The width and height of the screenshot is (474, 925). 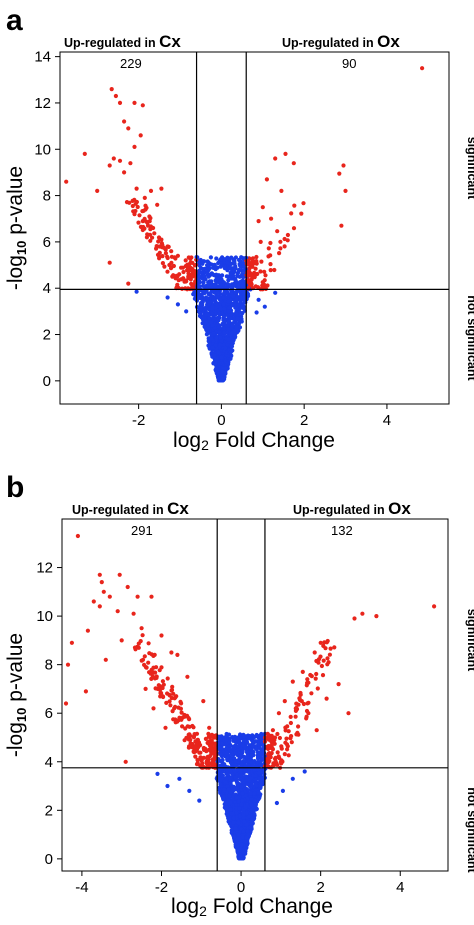 What do you see at coordinates (341, 41) in the screenshot?
I see `panel-a-header-right: Up-regulated in Ox` at bounding box center [341, 41].